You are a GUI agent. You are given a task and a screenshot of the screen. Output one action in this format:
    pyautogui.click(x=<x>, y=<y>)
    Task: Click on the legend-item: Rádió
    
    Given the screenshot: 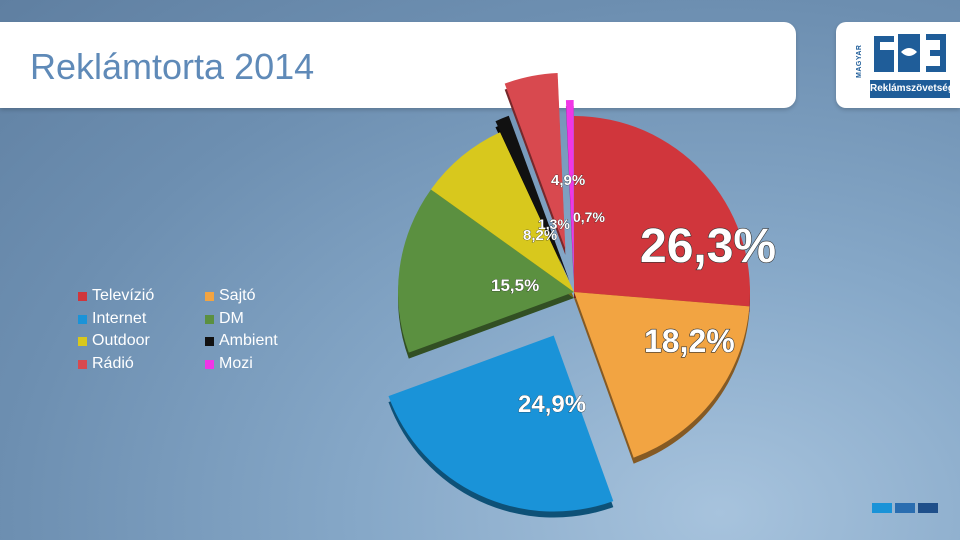 What is the action you would take?
    pyautogui.click(x=106, y=364)
    